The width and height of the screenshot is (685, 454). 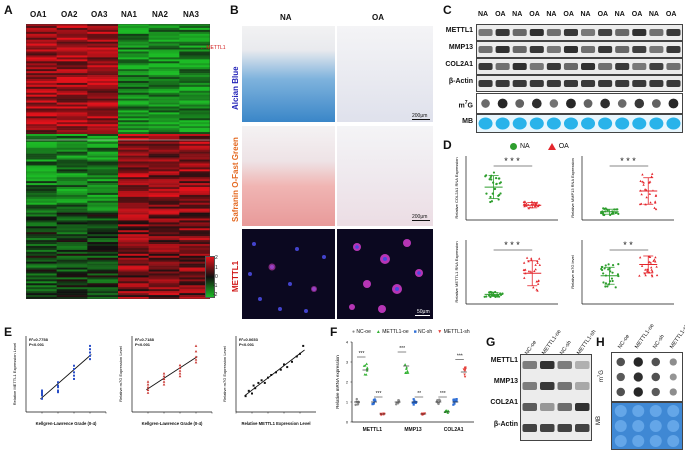 I want to click on panel-letter-g: G, so click(x=491, y=342).